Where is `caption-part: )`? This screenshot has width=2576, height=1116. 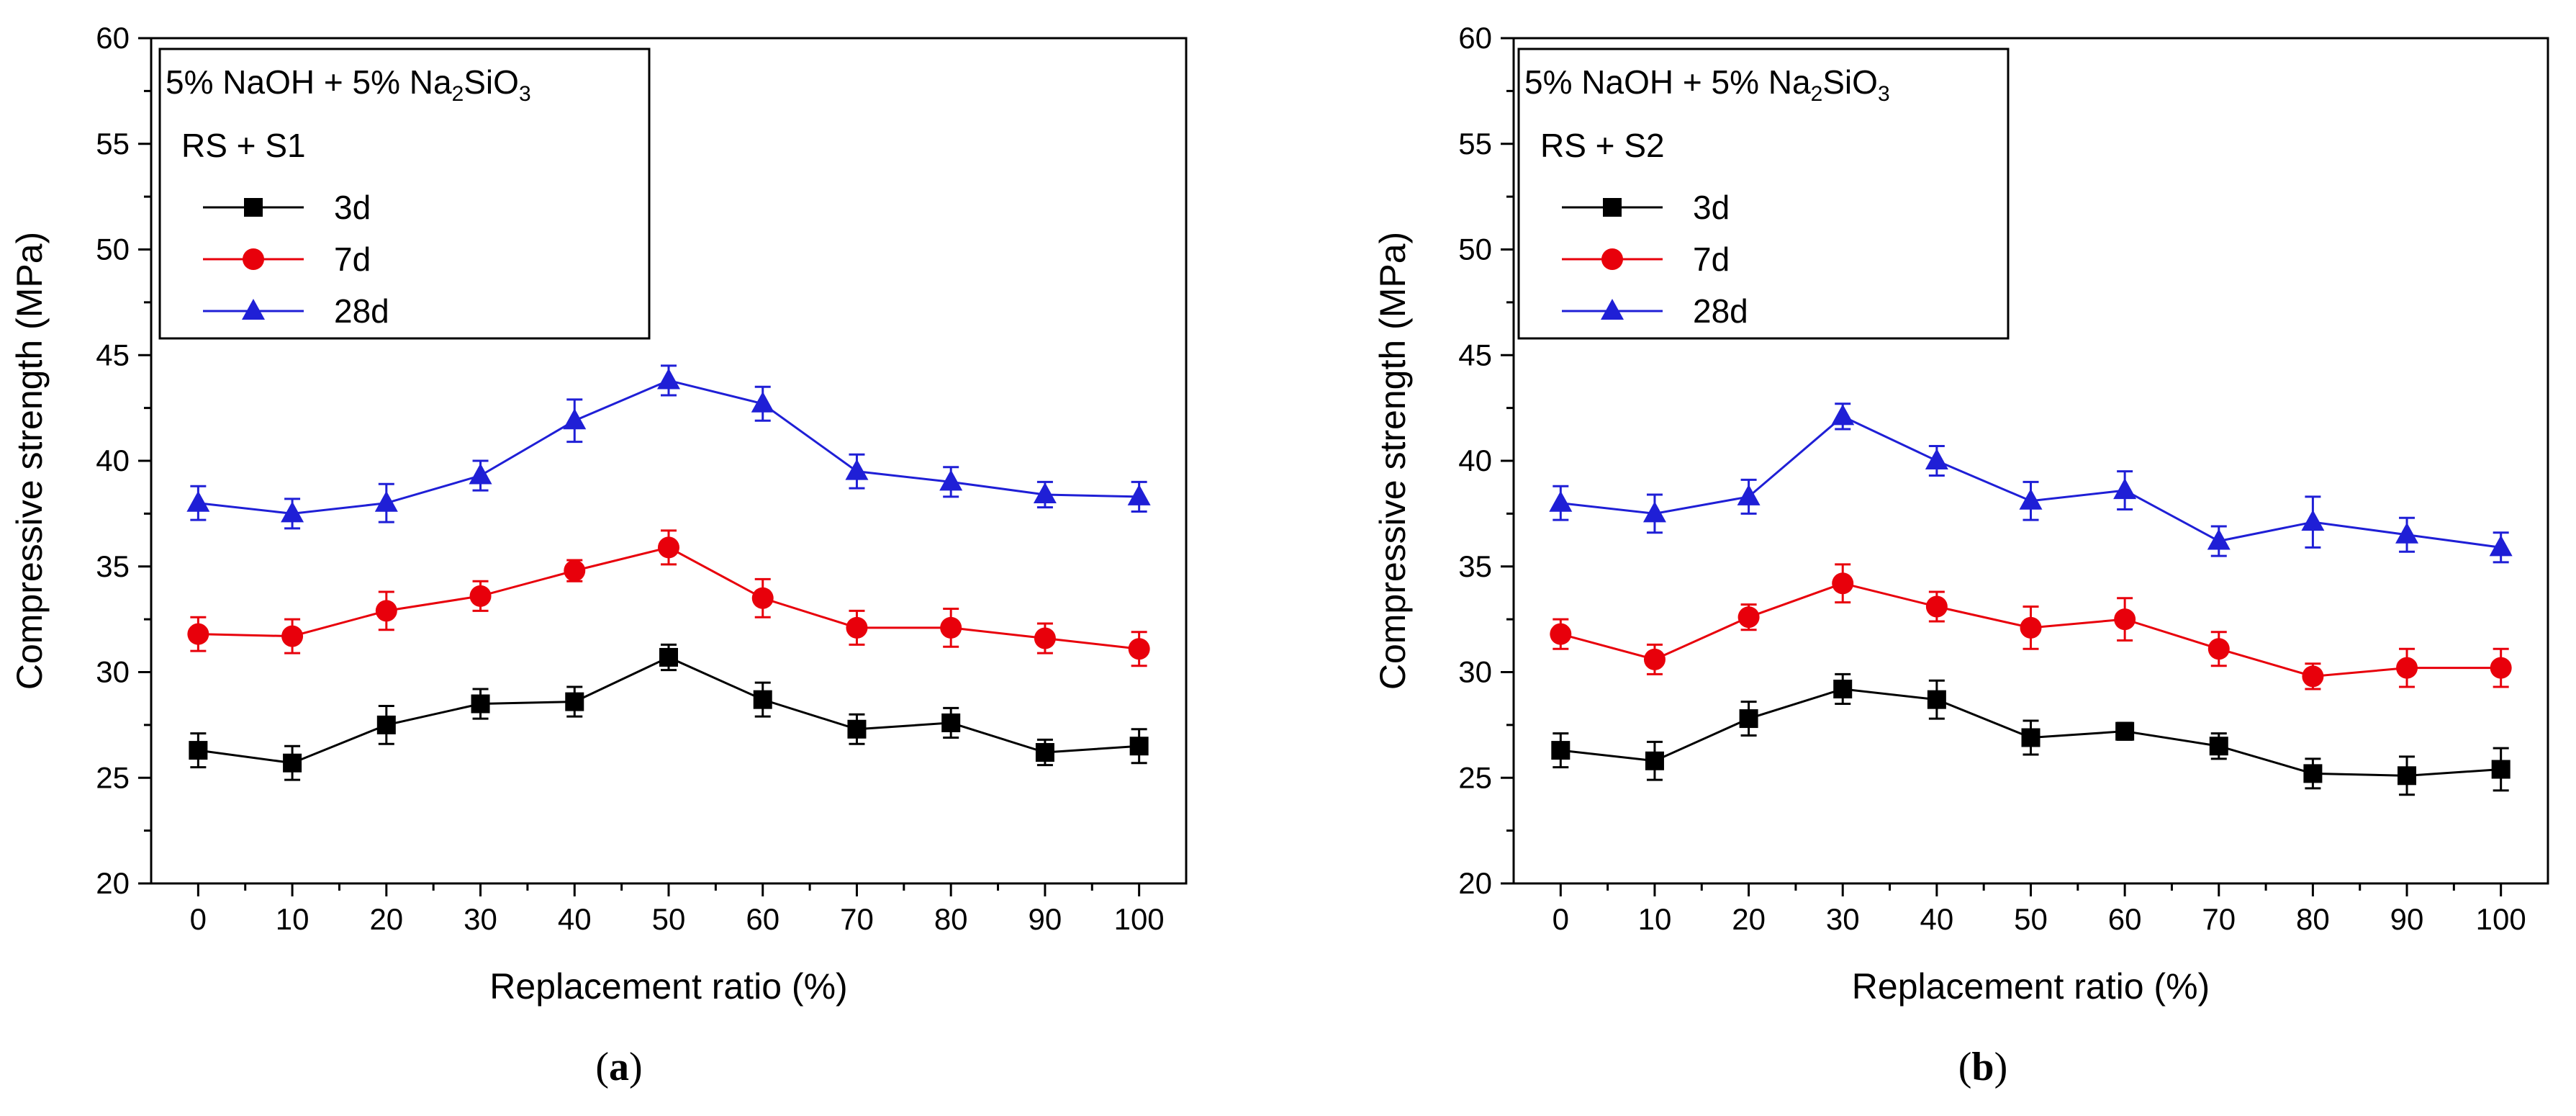 caption-part: ) is located at coordinates (636, 1067).